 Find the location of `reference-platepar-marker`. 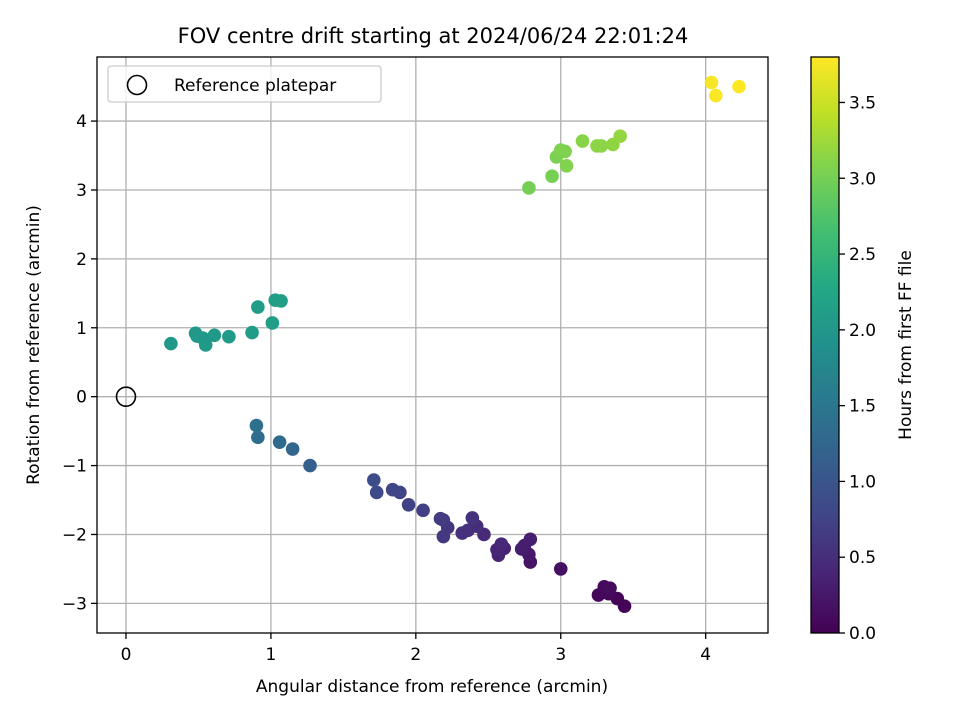

reference-platepar-marker is located at coordinates (126, 396).